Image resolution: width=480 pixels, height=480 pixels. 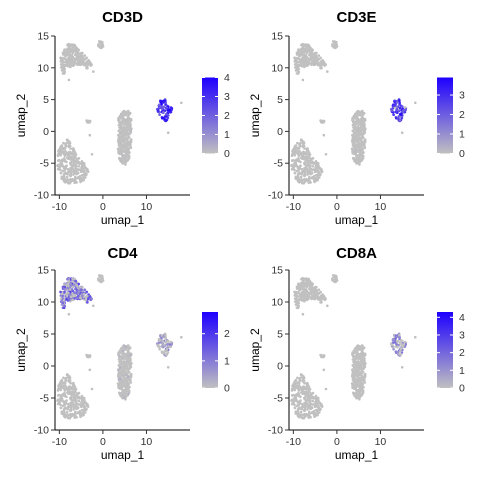 I want to click on y-tick-label: 0, so click(x=280, y=132).